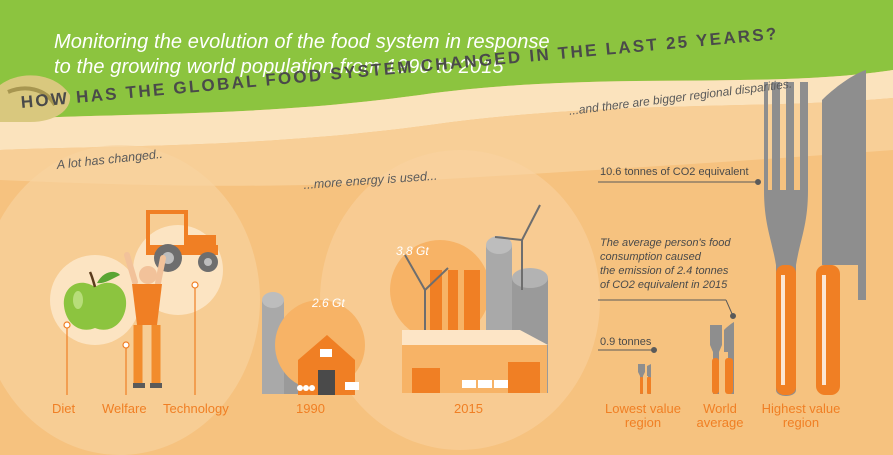  What do you see at coordinates (196, 408) in the screenshot?
I see `label-technology: Technology` at bounding box center [196, 408].